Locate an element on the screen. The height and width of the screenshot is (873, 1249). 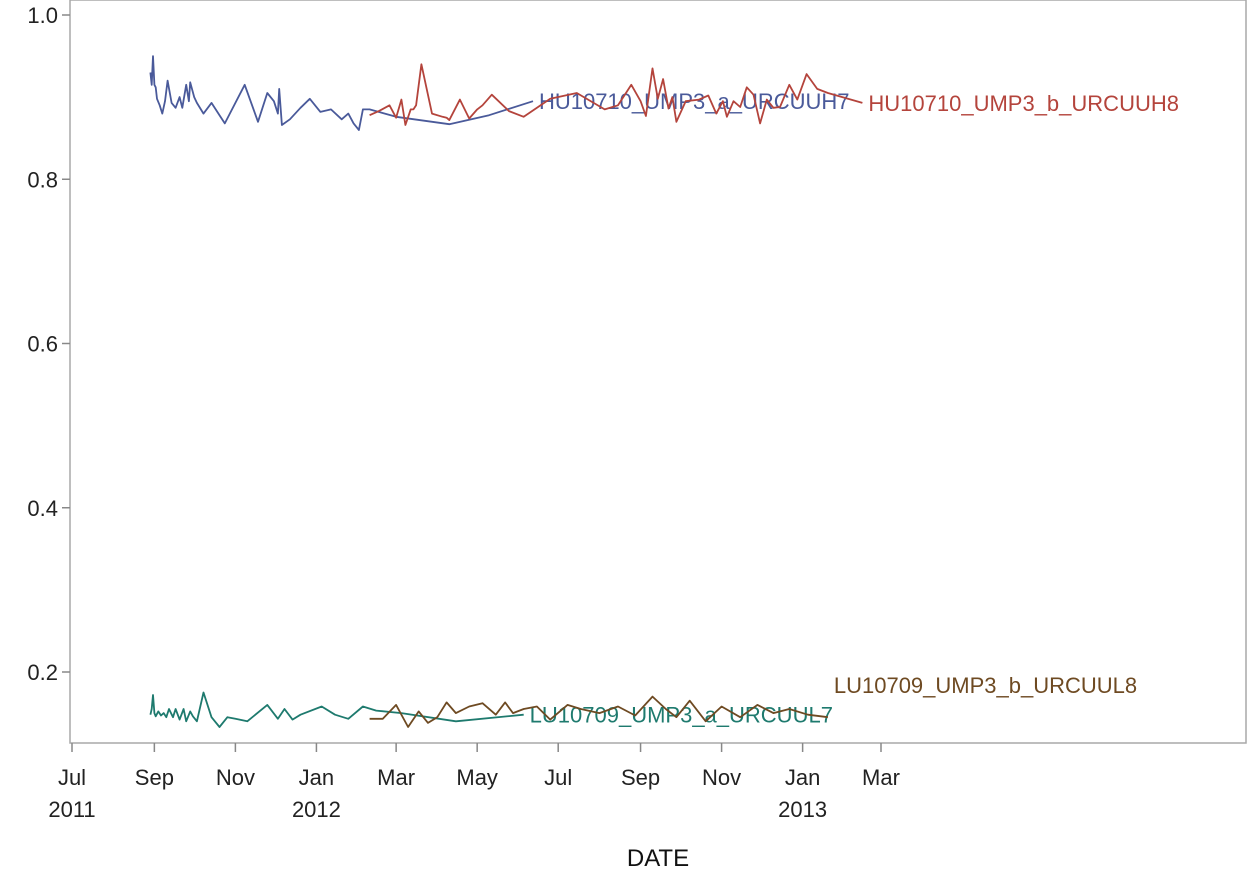
series-label: HU10710_UMP3_b_URCUUH8 is located at coordinates (1023, 103).